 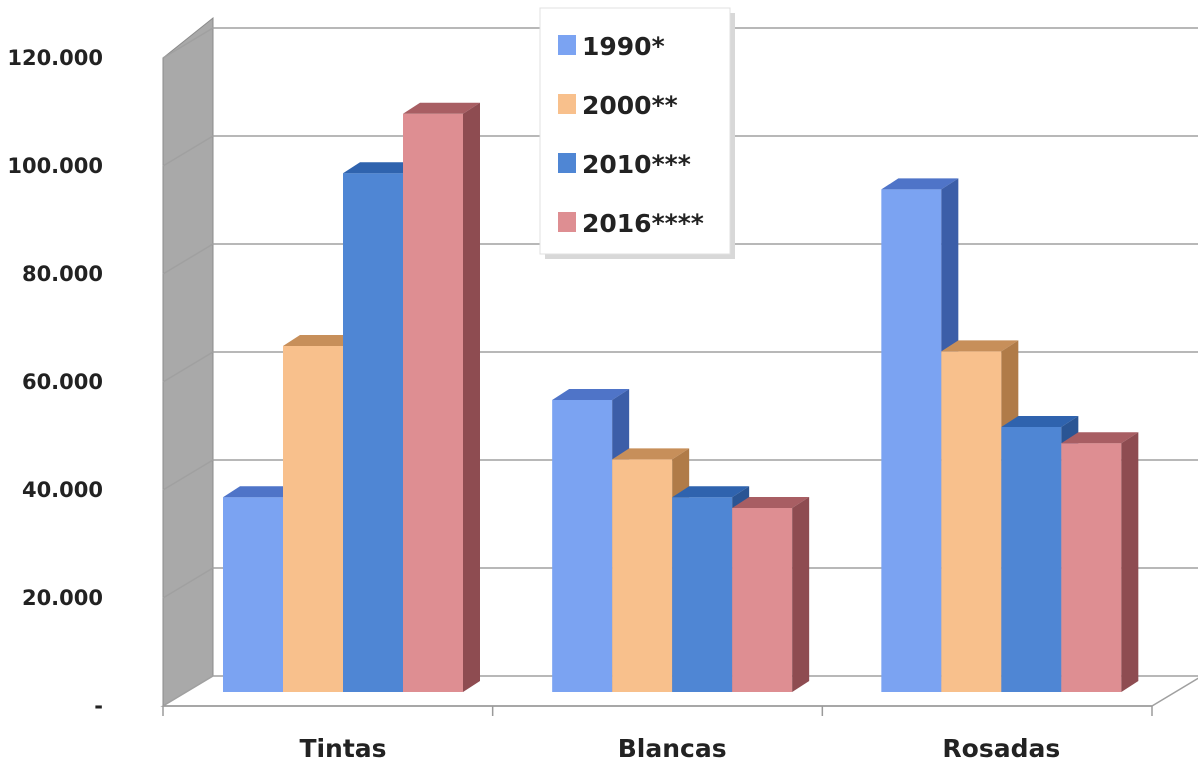 What do you see at coordinates (62, 382) in the screenshot?
I see `y-tick-label: 60.000` at bounding box center [62, 382].